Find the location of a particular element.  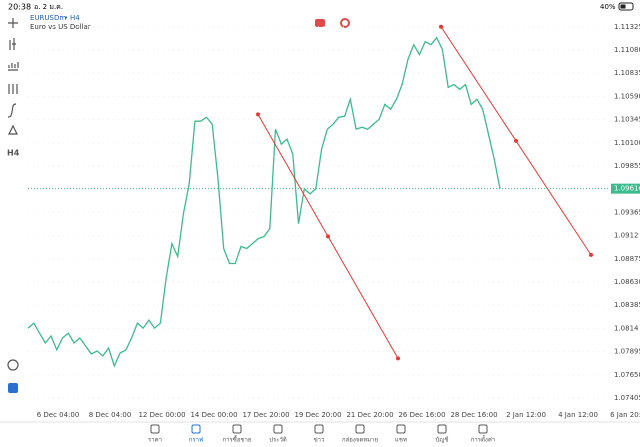

x-tick-label: 28 Dec 16:00 is located at coordinates (473, 415).